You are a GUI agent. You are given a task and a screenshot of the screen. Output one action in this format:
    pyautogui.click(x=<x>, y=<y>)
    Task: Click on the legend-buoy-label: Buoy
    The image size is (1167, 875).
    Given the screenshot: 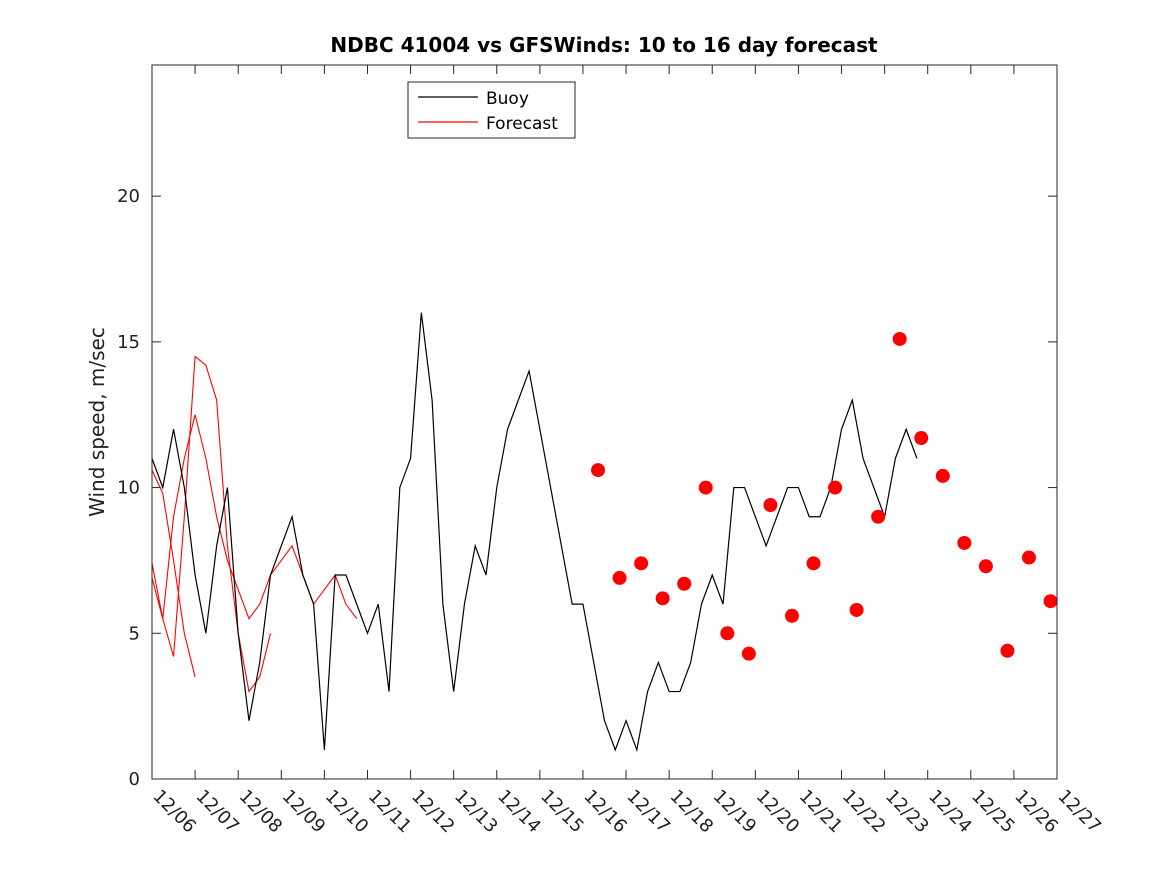 What is the action you would take?
    pyautogui.click(x=507, y=99)
    